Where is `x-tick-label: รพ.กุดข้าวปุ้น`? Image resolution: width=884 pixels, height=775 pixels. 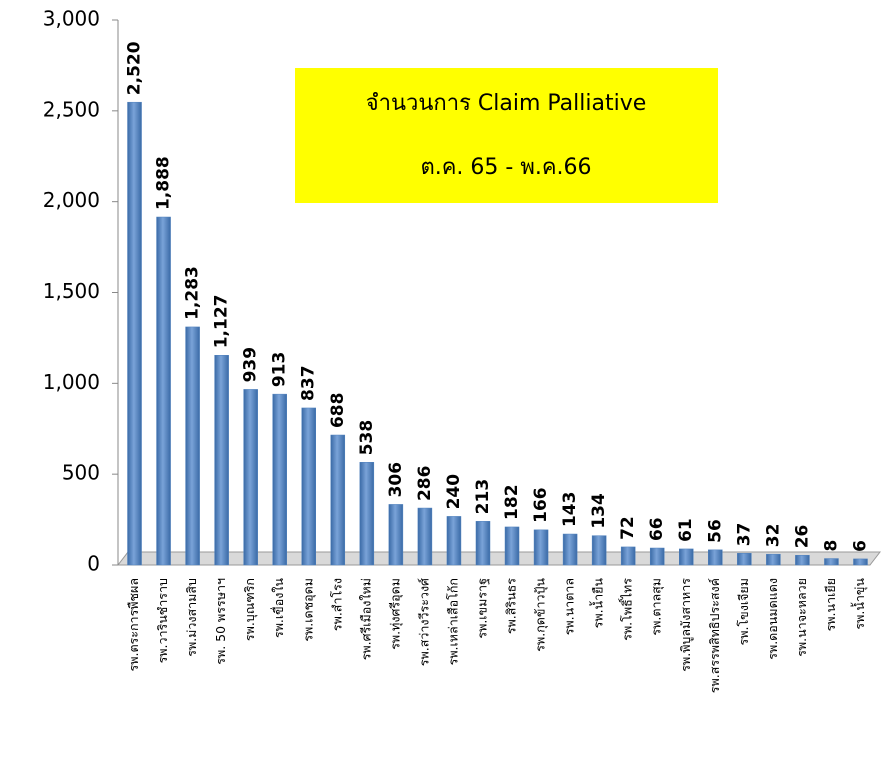
x-tick-label: รพ.กุดข้าวปุ้น is located at coordinates (541, 615).